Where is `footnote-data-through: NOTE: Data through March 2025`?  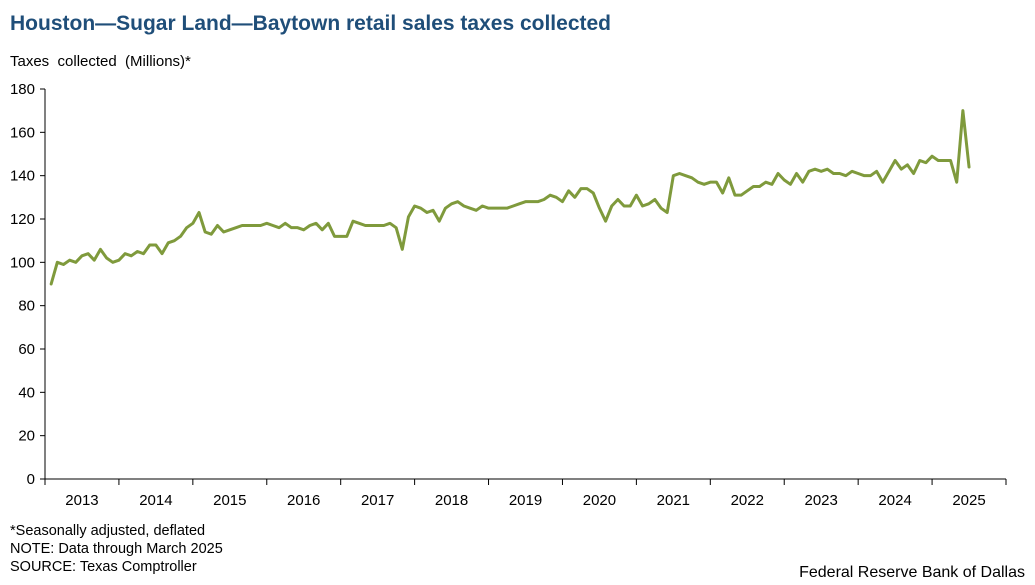
footnote-data-through: NOTE: Data through March 2025 is located at coordinates (116, 549).